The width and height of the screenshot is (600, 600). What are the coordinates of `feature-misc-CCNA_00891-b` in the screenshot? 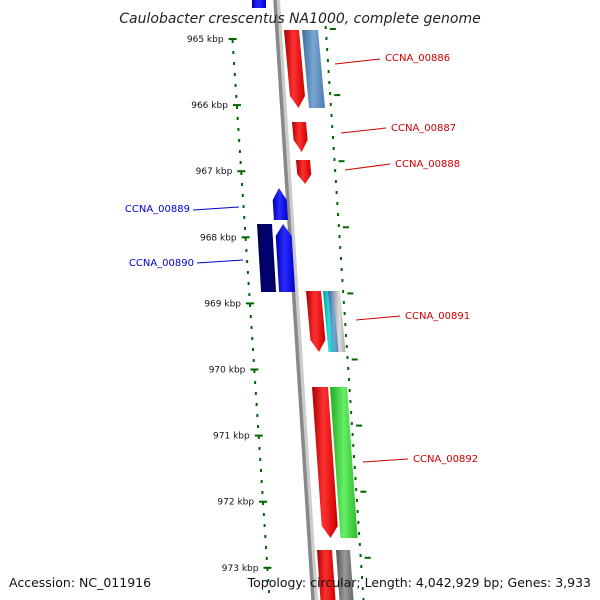 It's located at (334, 321).